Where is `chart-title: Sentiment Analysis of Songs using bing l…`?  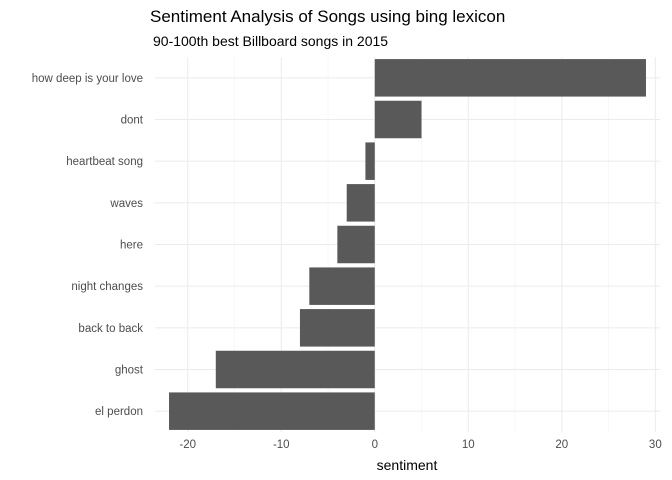
chart-title: Sentiment Analysis of Songs using bing l… is located at coordinates (327, 16).